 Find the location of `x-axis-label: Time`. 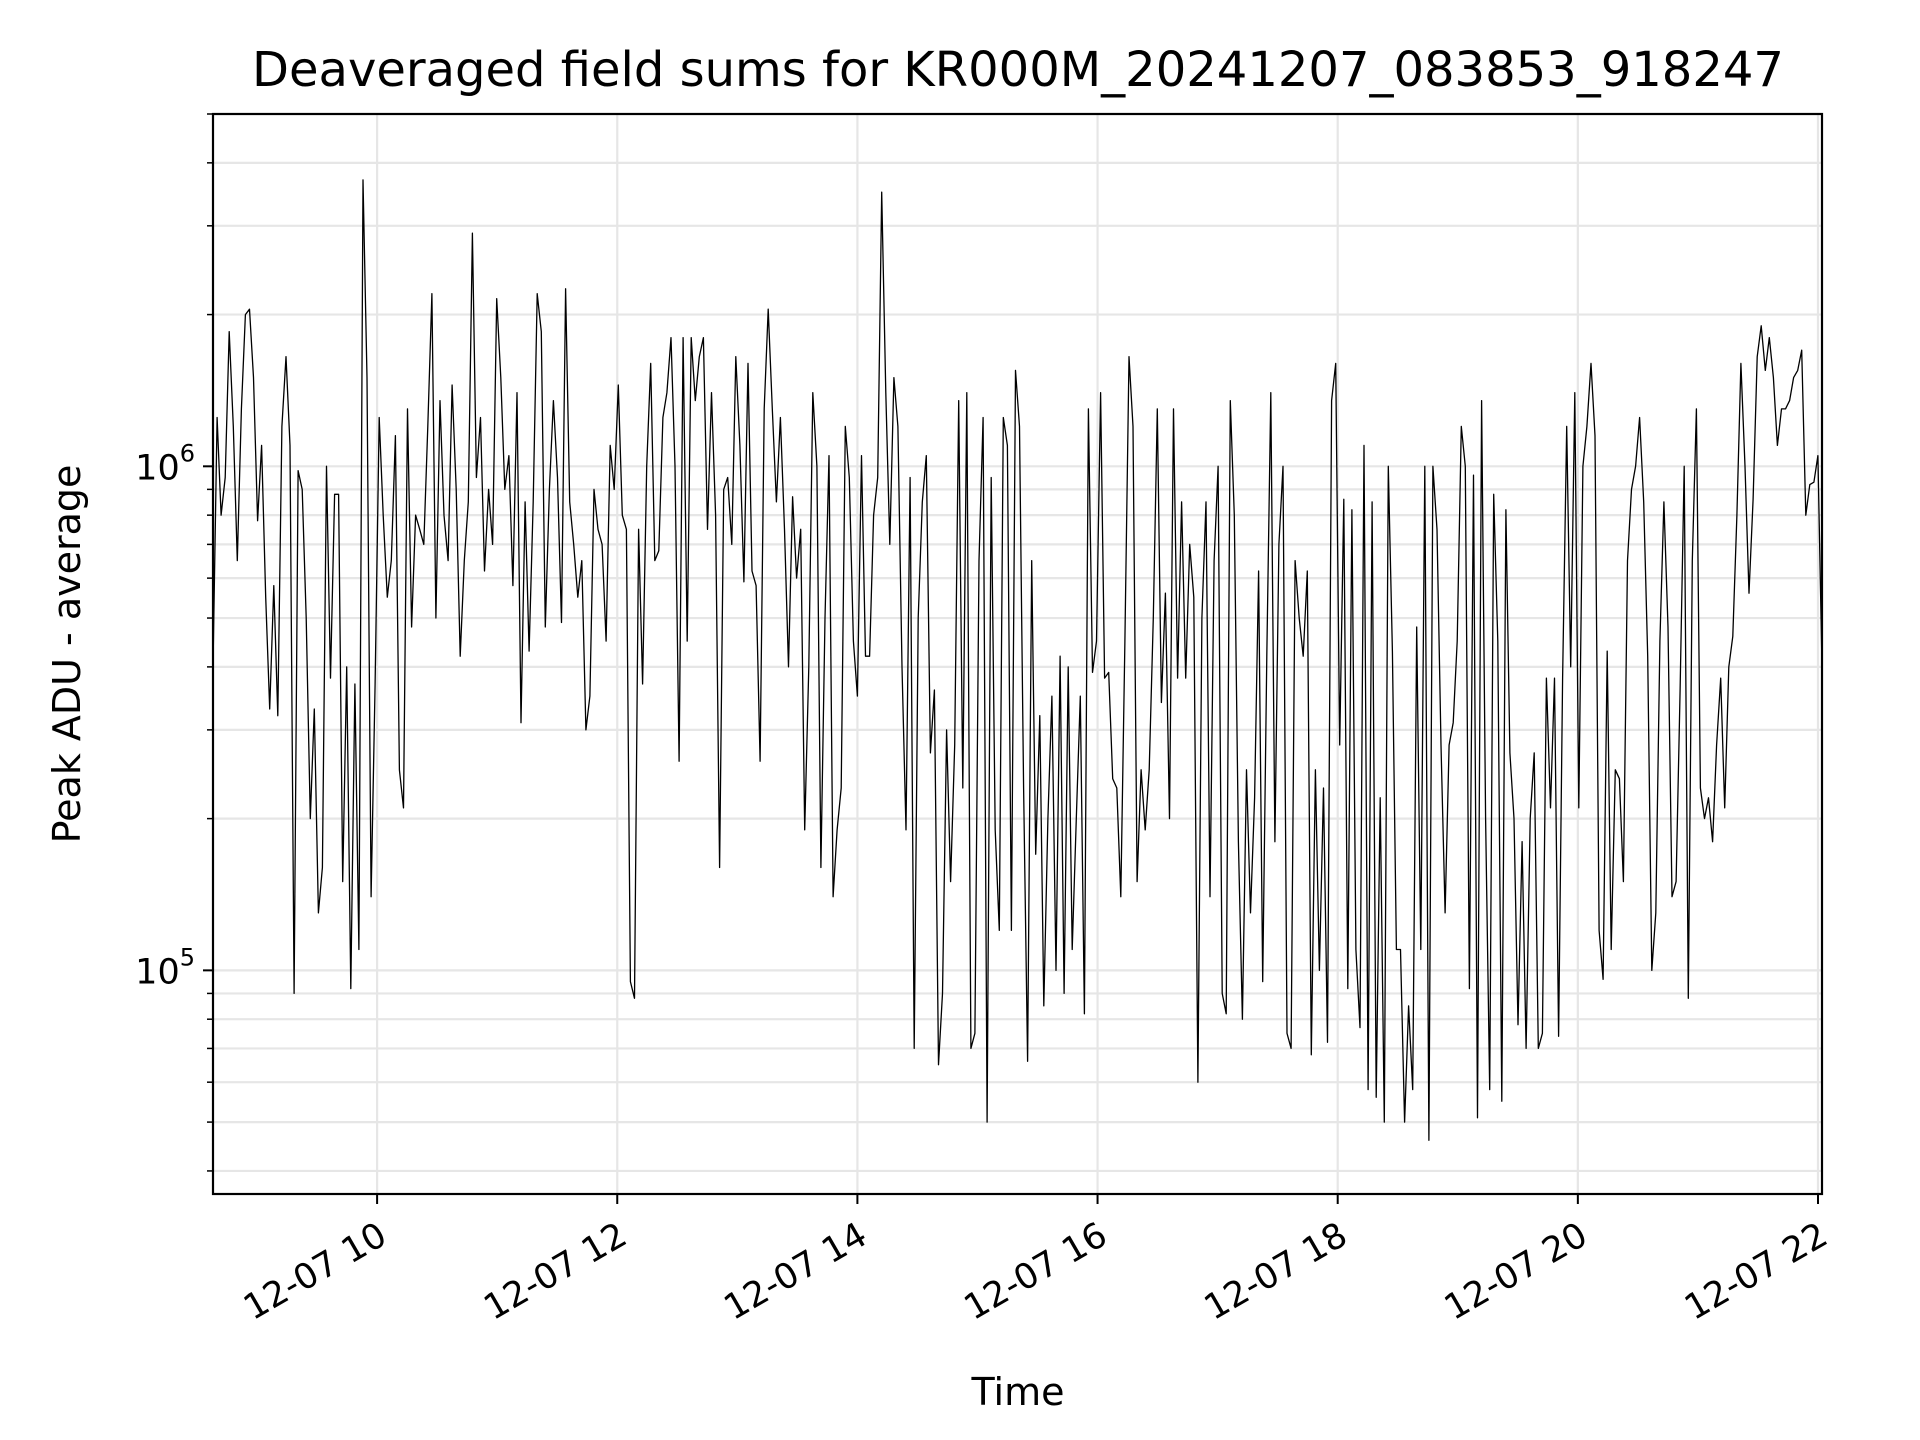

x-axis-label: Time is located at coordinates (1018, 1392).